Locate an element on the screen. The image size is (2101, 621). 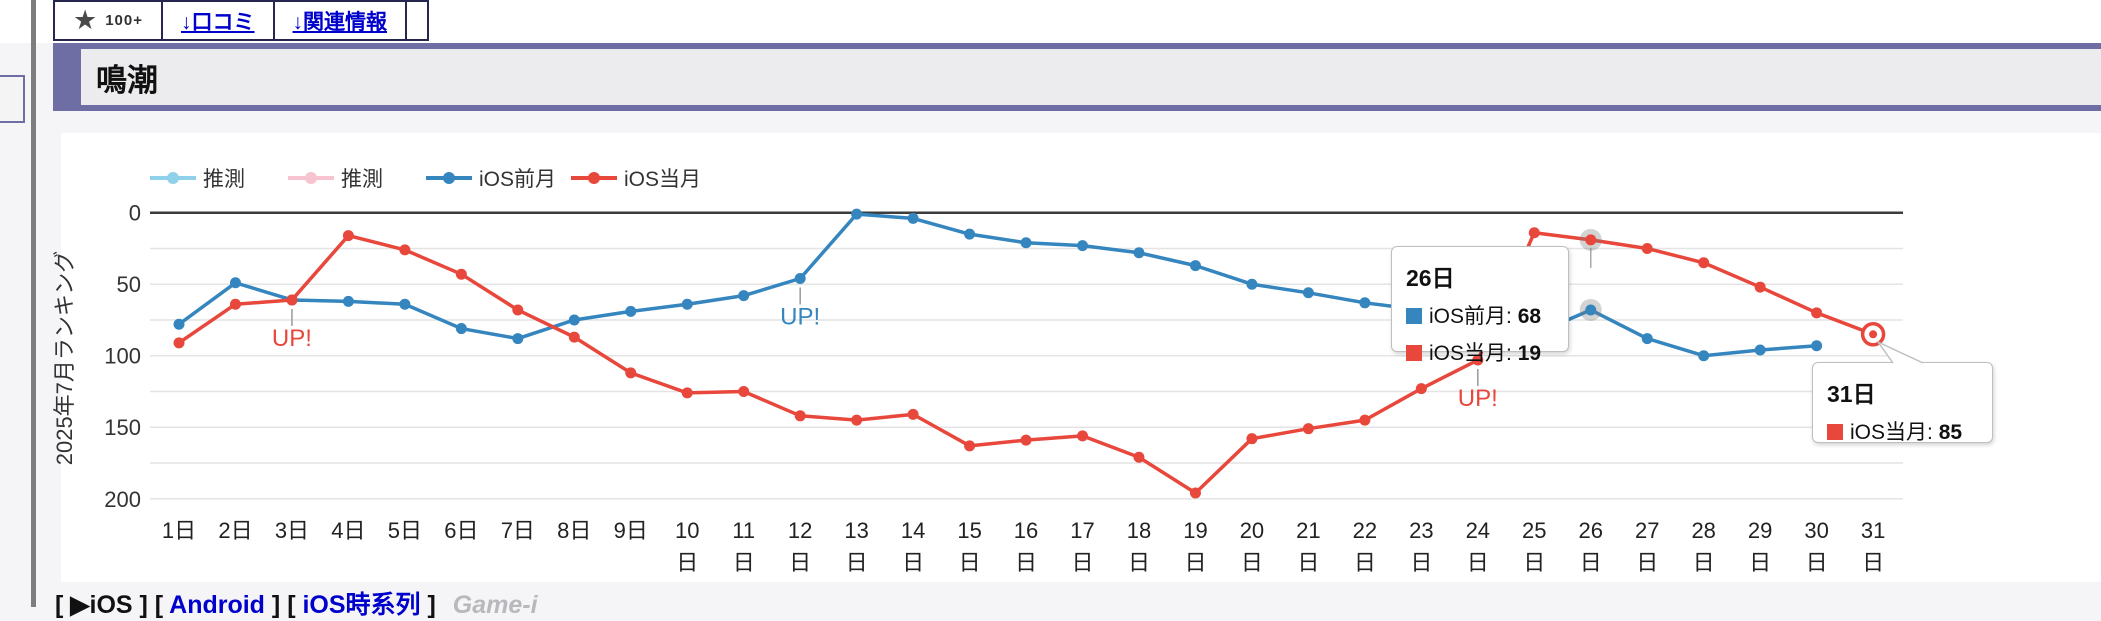
point-iOS当月-day25 is located at coordinates (1534, 233).